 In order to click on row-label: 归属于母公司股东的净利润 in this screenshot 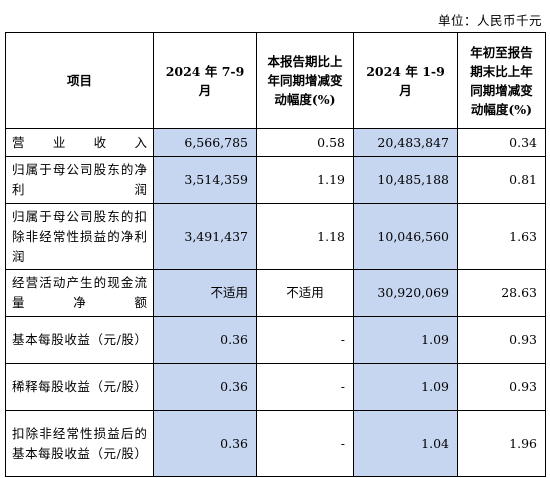, I will do `click(79, 180)`.